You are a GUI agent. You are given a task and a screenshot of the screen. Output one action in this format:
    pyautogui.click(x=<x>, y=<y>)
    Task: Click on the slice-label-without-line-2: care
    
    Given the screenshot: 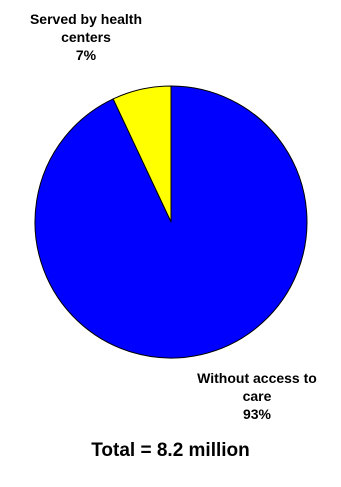 What is the action you would take?
    pyautogui.click(x=257, y=396)
    